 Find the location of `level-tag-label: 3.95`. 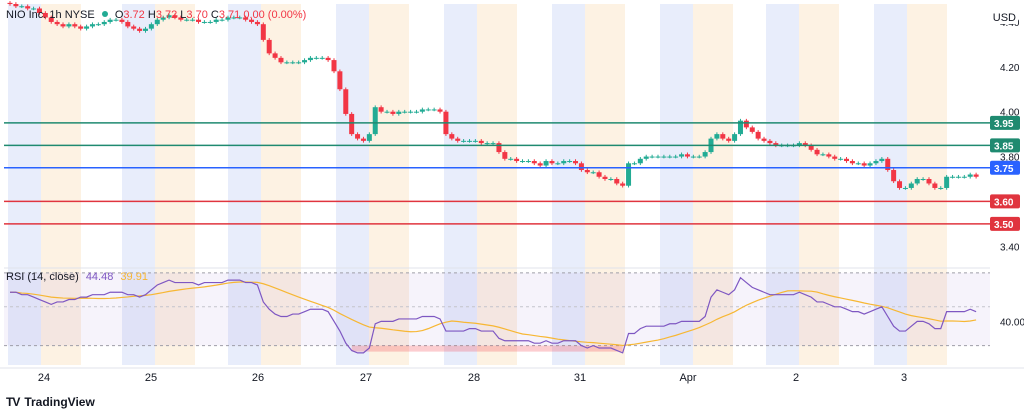

level-tag-label: 3.95 is located at coordinates (1004, 124).